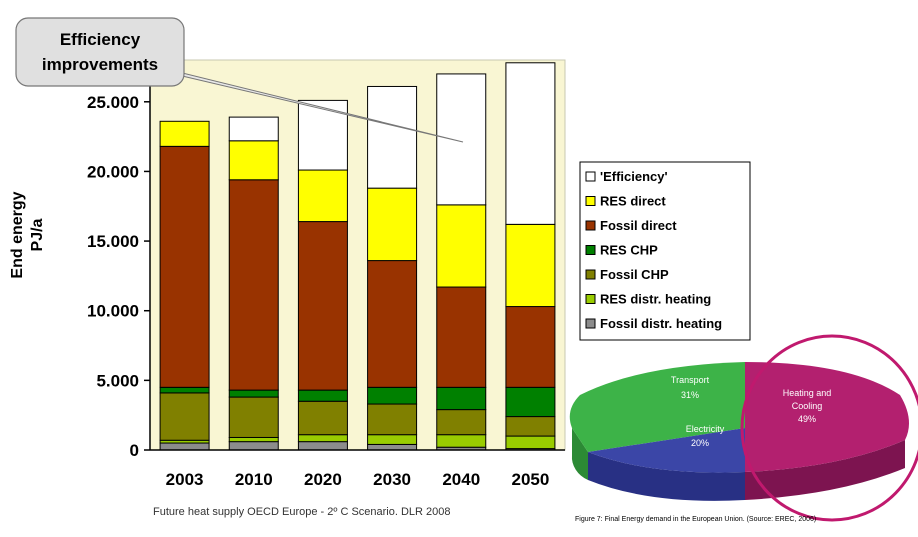  Describe the element at coordinates (807, 393) in the screenshot. I see `pie-label-heating: Heating and` at that location.